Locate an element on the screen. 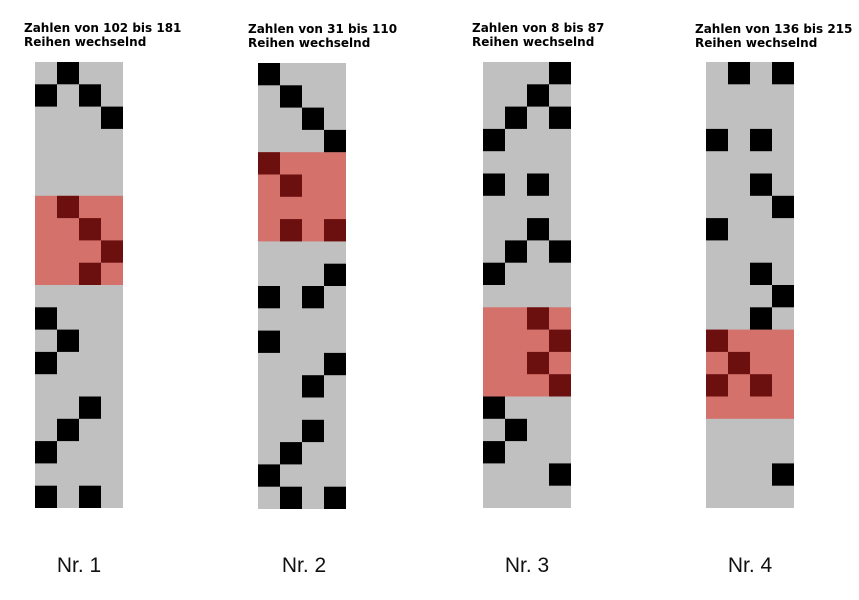 The height and width of the screenshot is (600, 859). panel-label: Nr. 3 is located at coordinates (527, 565).